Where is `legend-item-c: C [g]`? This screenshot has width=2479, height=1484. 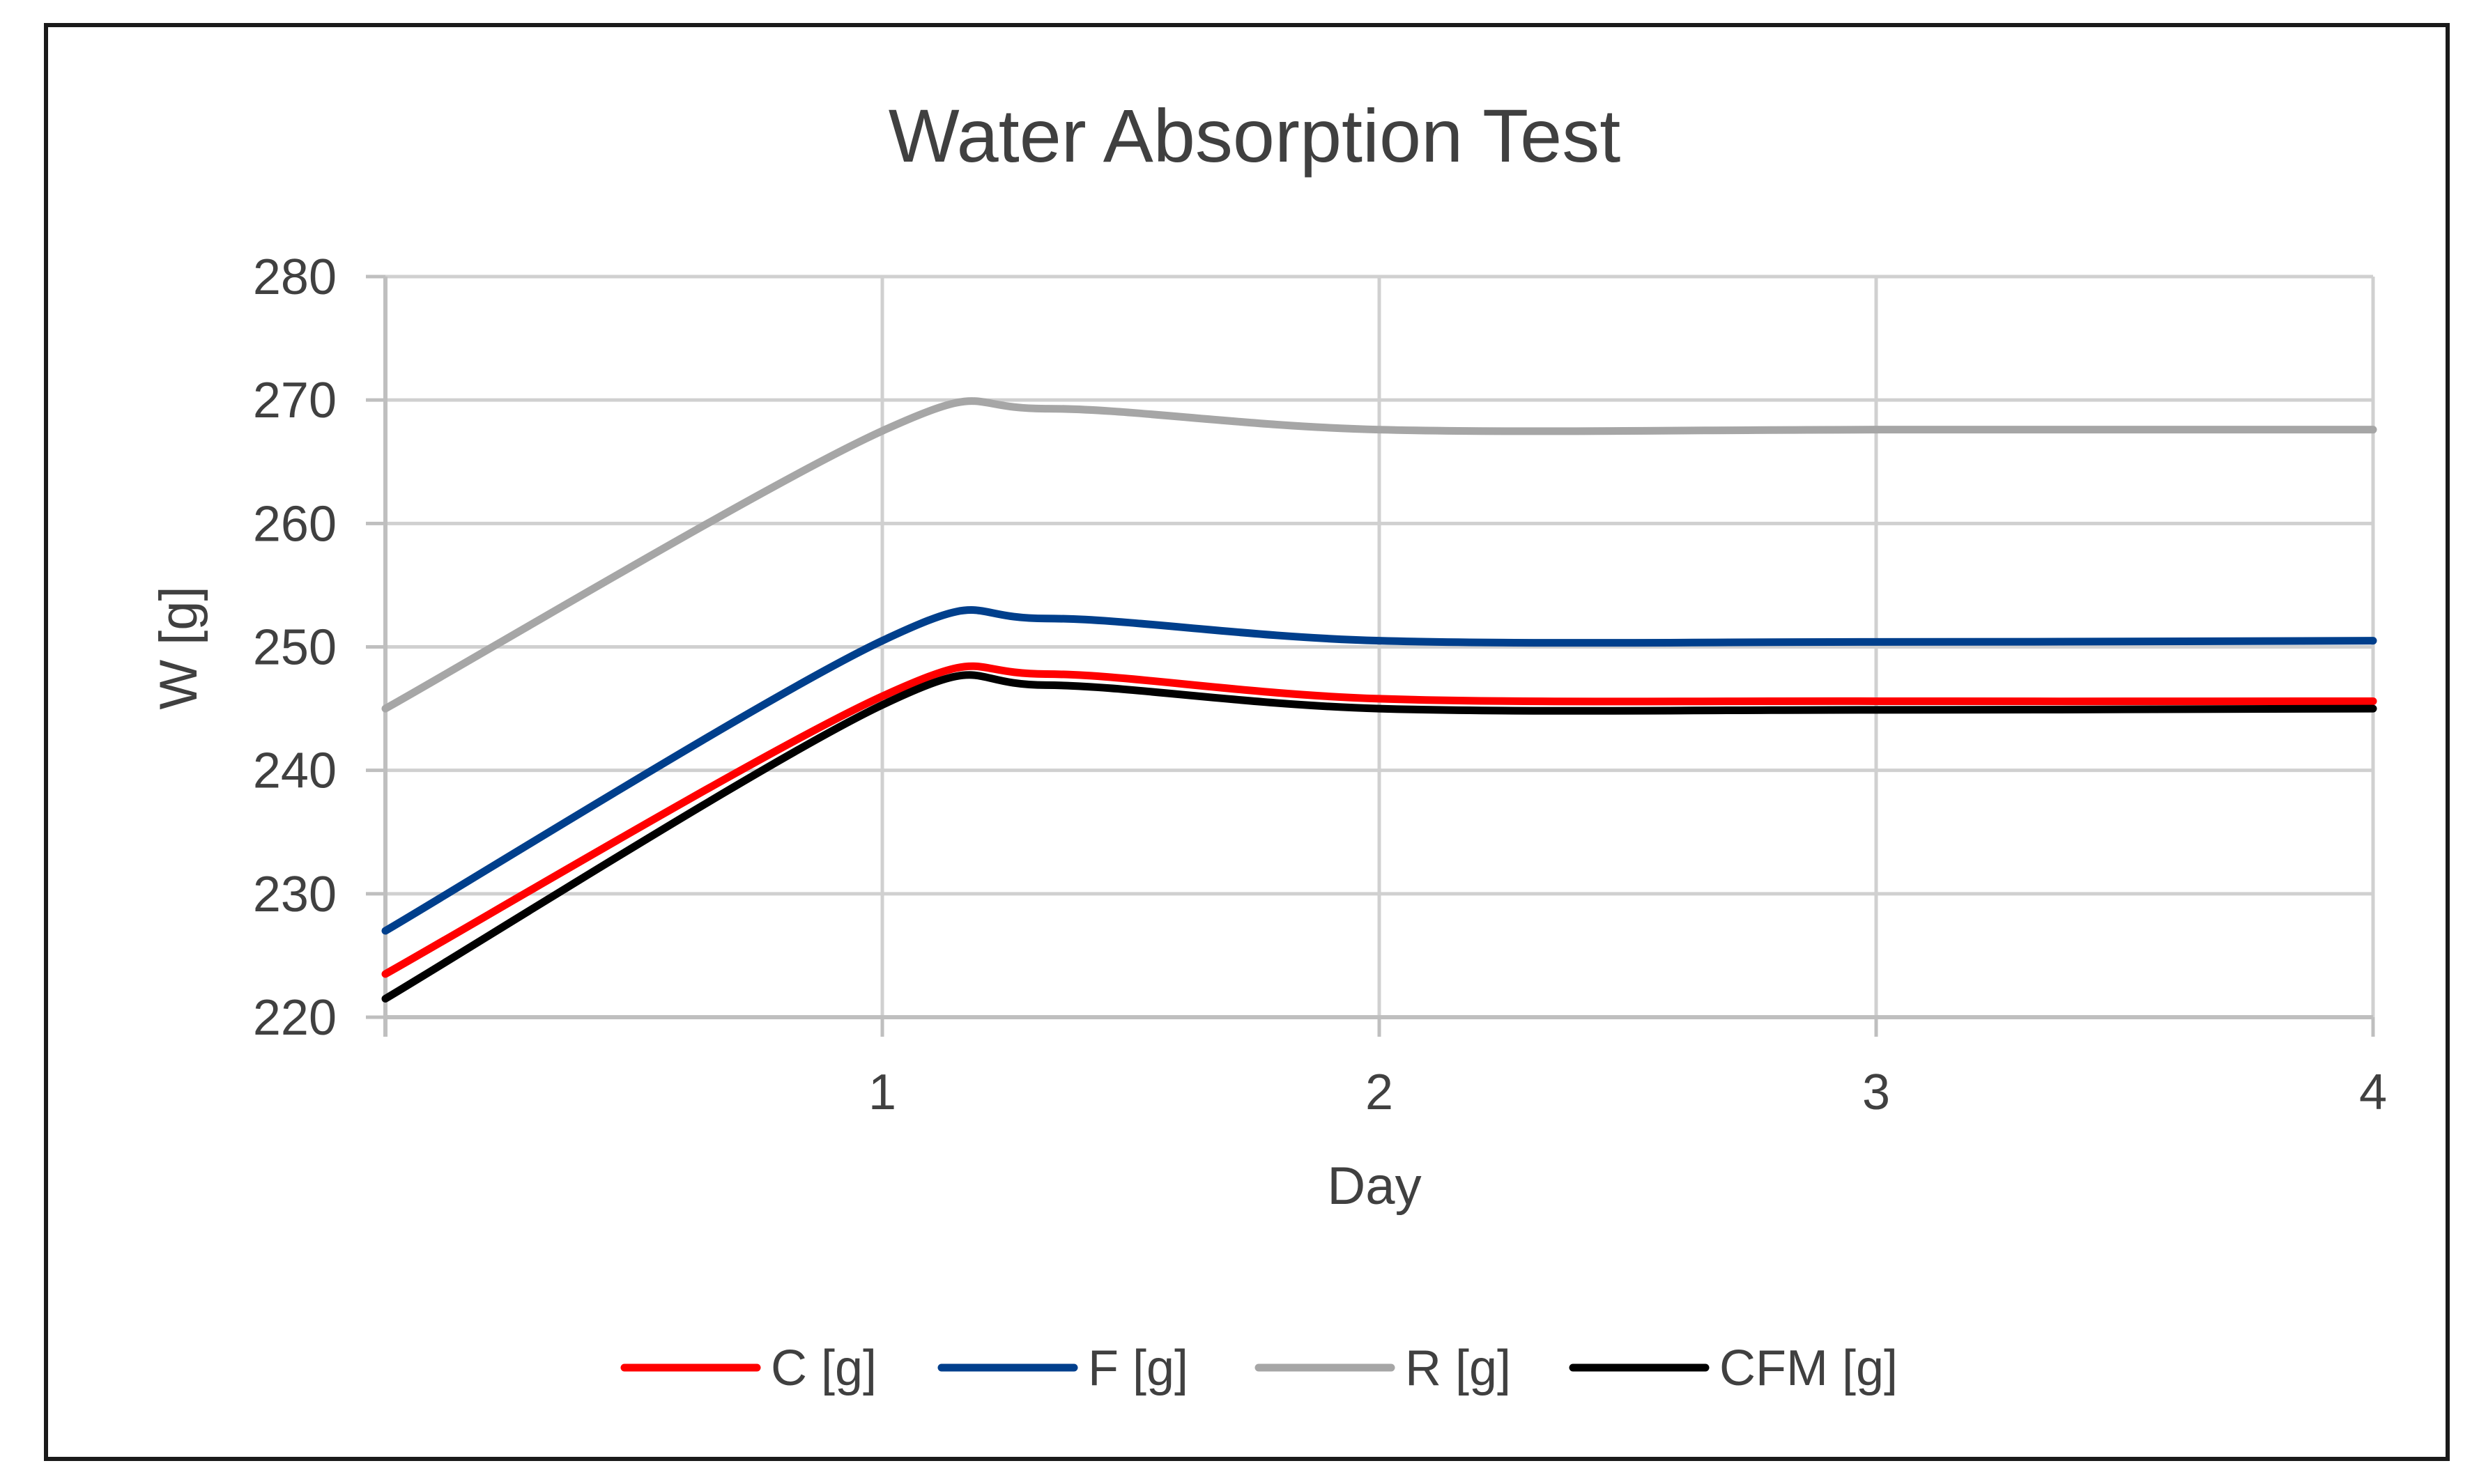 legend-item-c: C [g] is located at coordinates (749, 1368).